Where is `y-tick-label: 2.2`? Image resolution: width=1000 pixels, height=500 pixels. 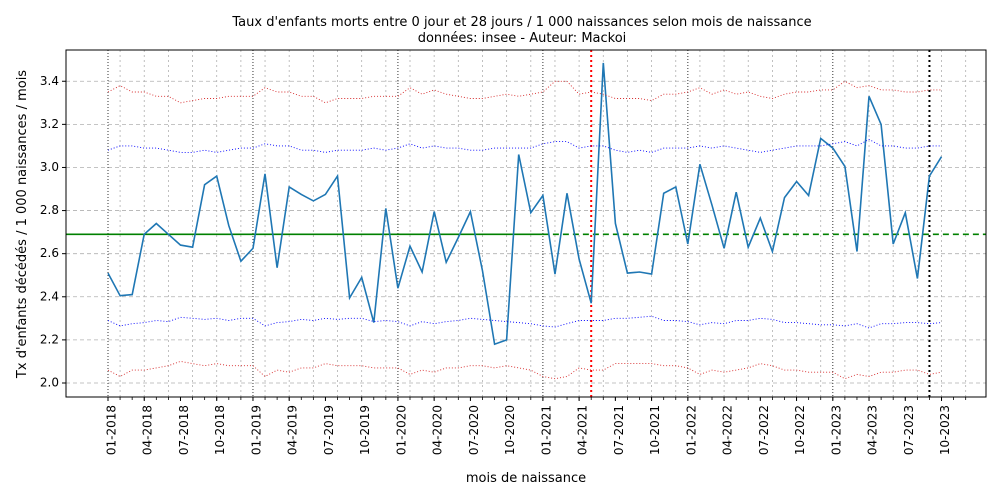 y-tick-label: 2.2 is located at coordinates (49, 339).